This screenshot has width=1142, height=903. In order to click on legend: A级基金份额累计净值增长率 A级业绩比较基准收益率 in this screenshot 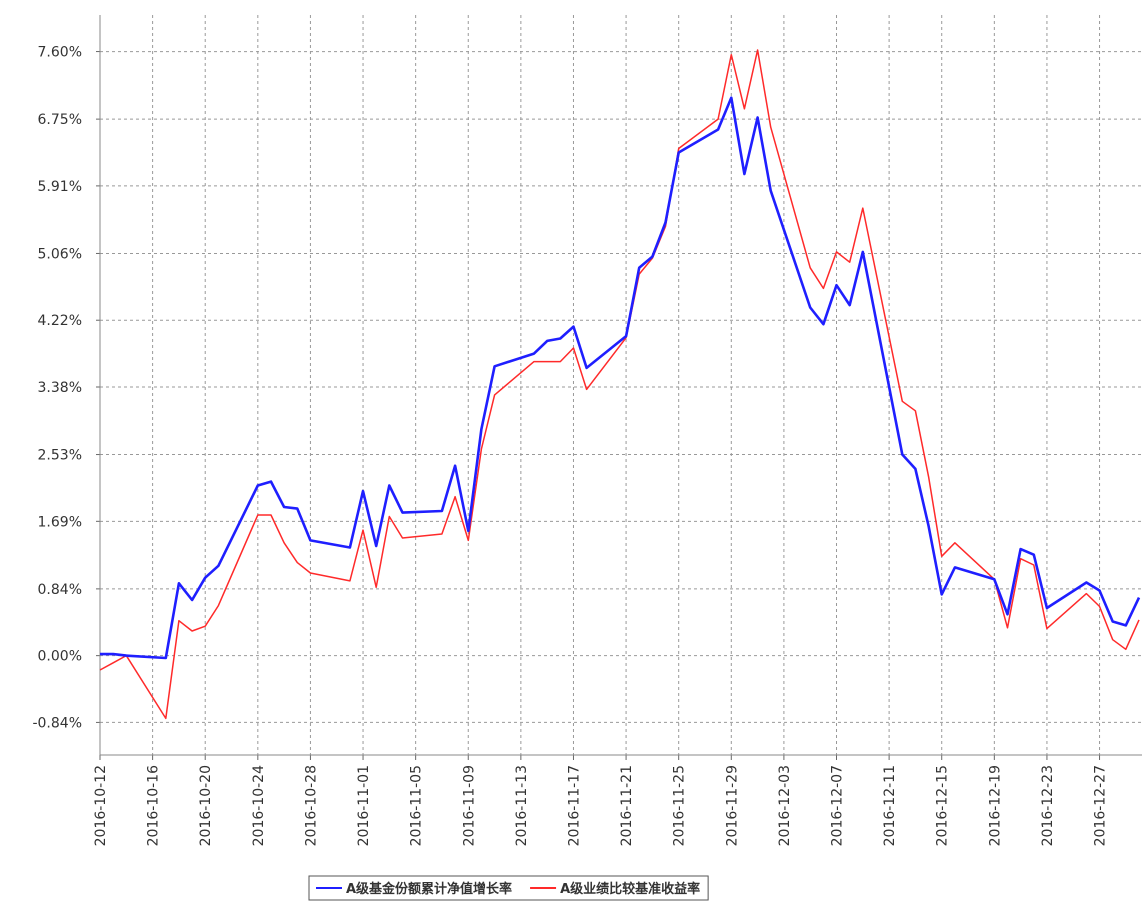, I will do `click(508, 888)`.